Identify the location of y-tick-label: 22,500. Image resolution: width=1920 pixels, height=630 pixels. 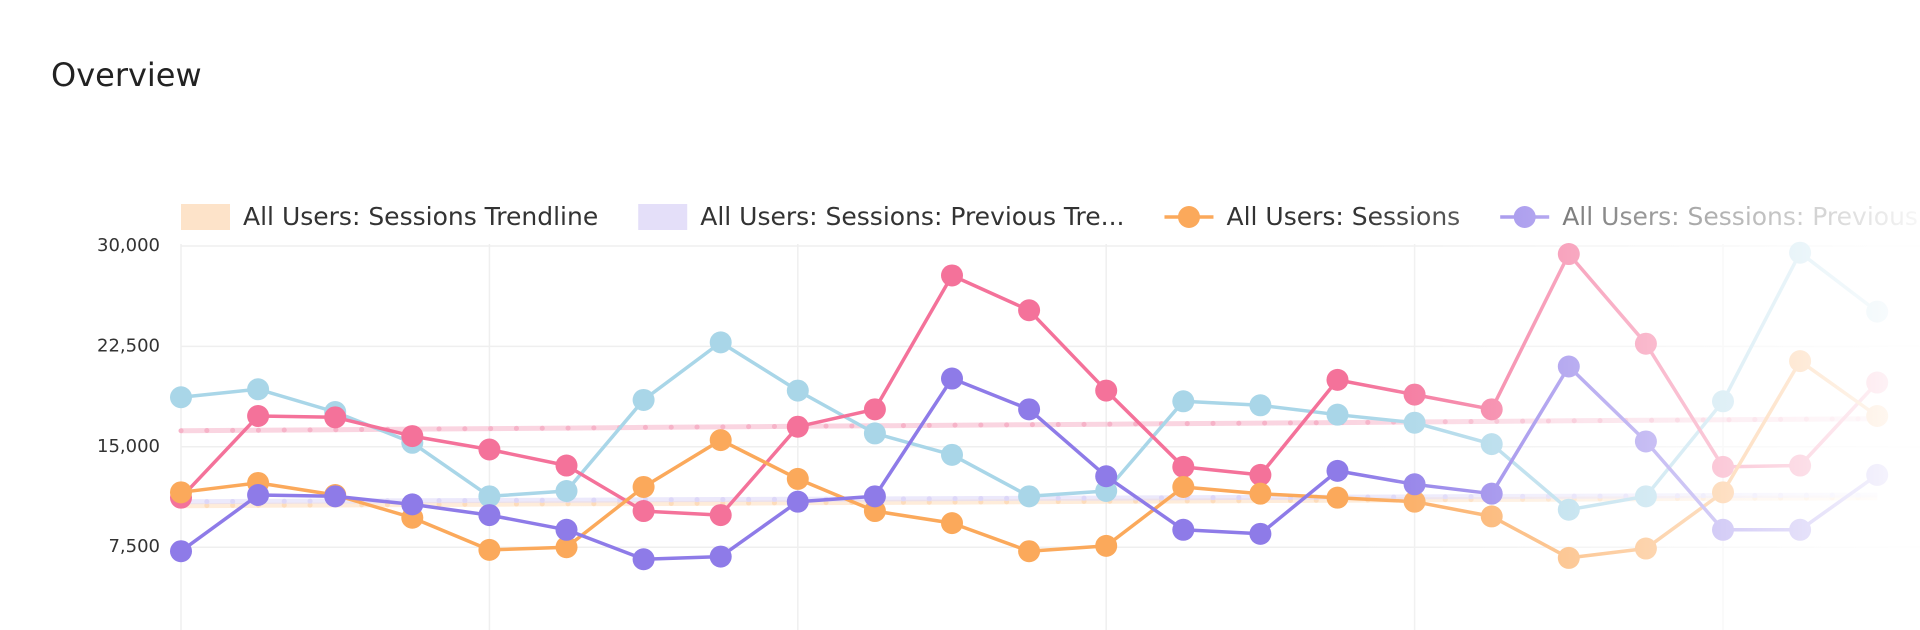
(128, 345).